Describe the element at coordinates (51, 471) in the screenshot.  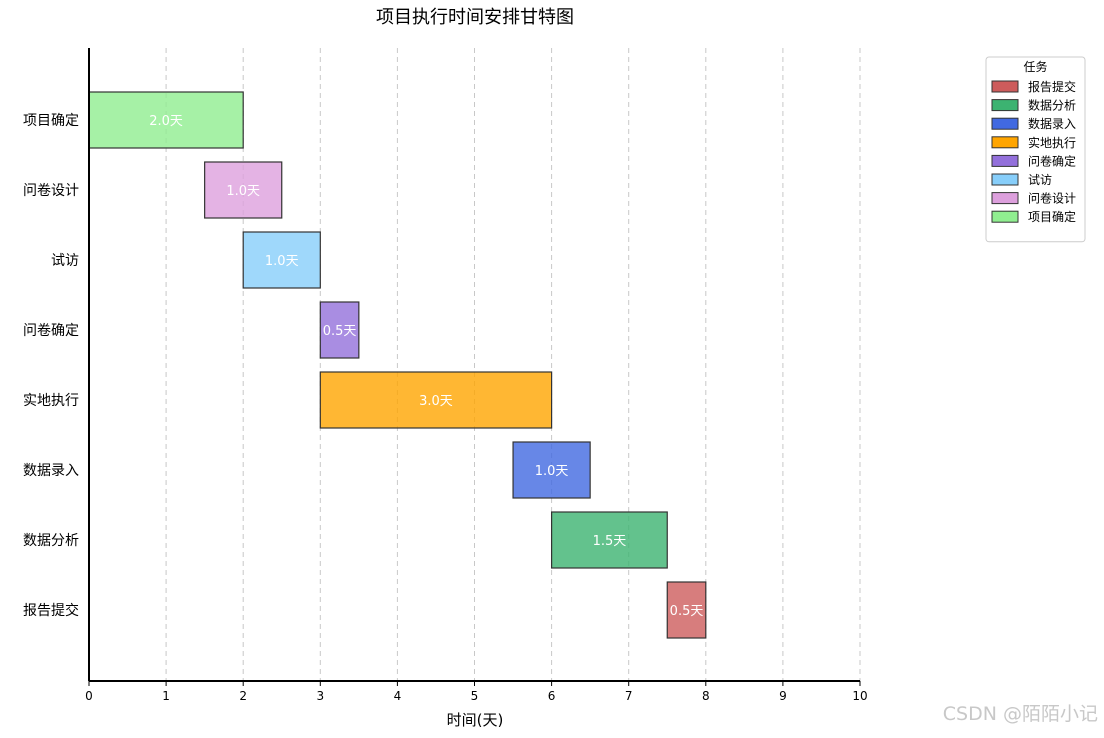
I see `y-tick-label: 数据录入` at that location.